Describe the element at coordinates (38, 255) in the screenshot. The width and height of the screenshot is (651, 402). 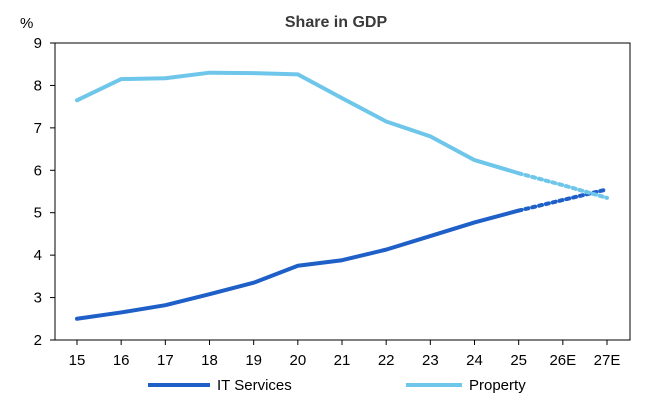
I see `y-tick-label: 4` at that location.